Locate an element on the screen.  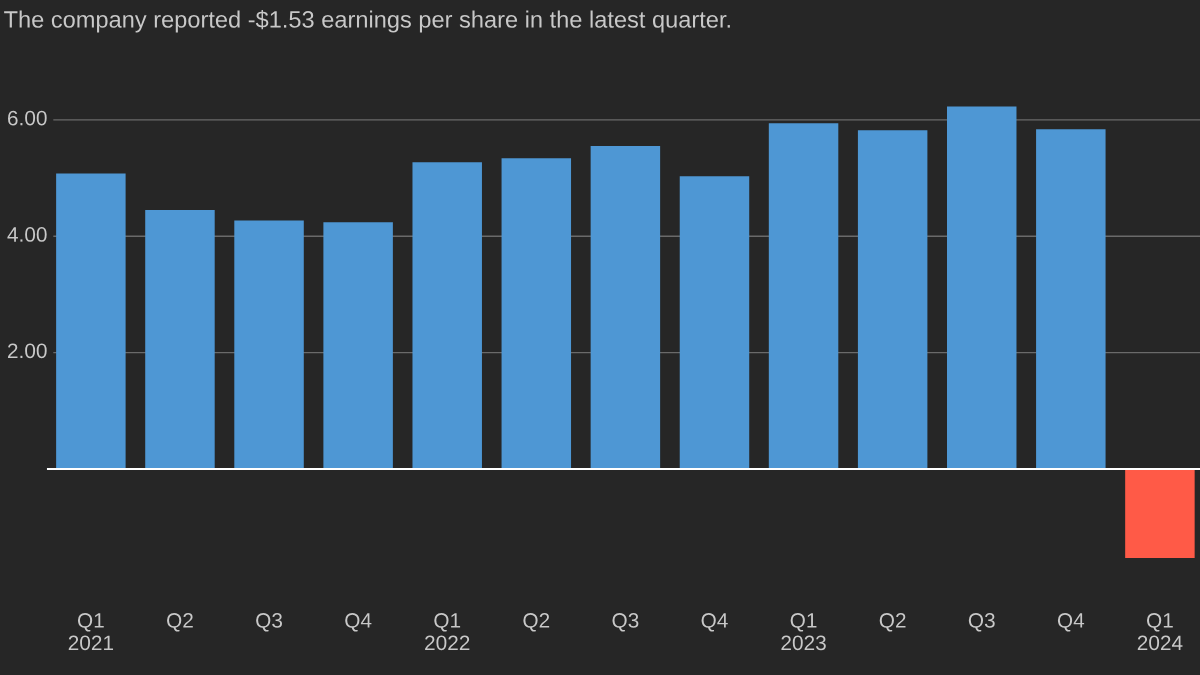
y-tick-label: 2.00 is located at coordinates (27, 351).